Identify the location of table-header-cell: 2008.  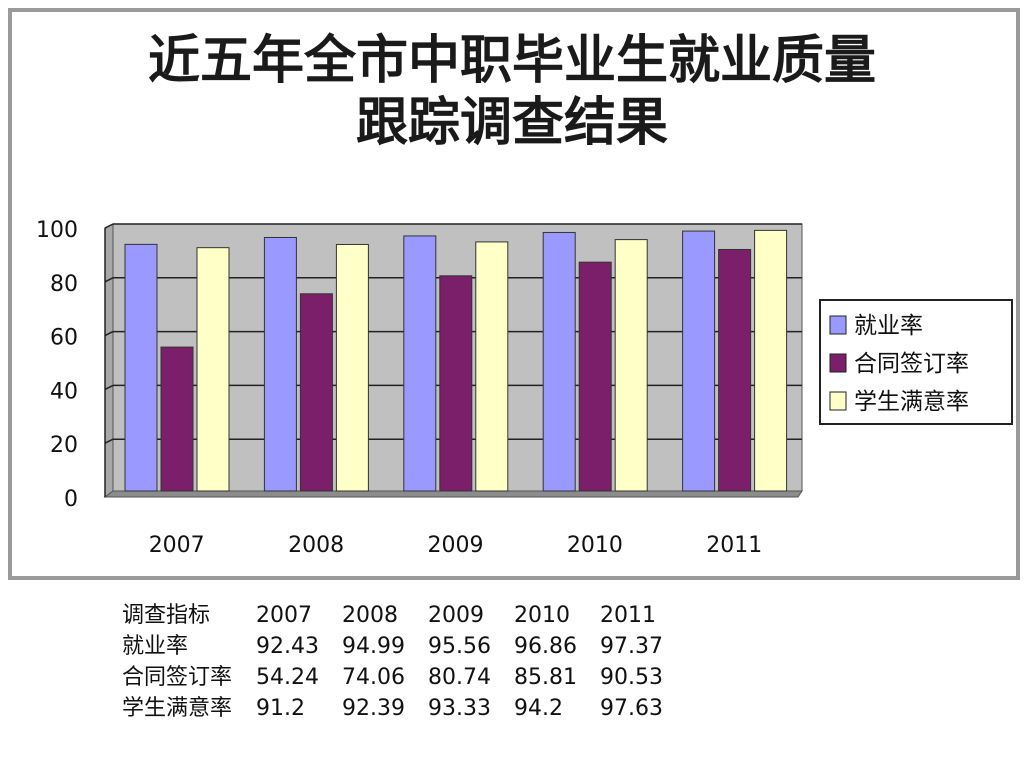
(370, 615).